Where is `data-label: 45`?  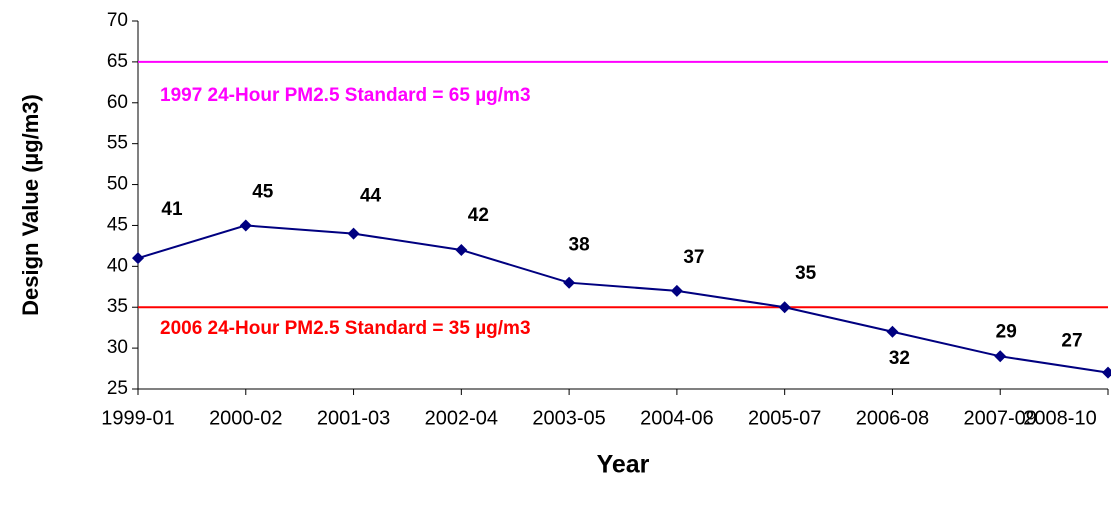 data-label: 45 is located at coordinates (263, 191).